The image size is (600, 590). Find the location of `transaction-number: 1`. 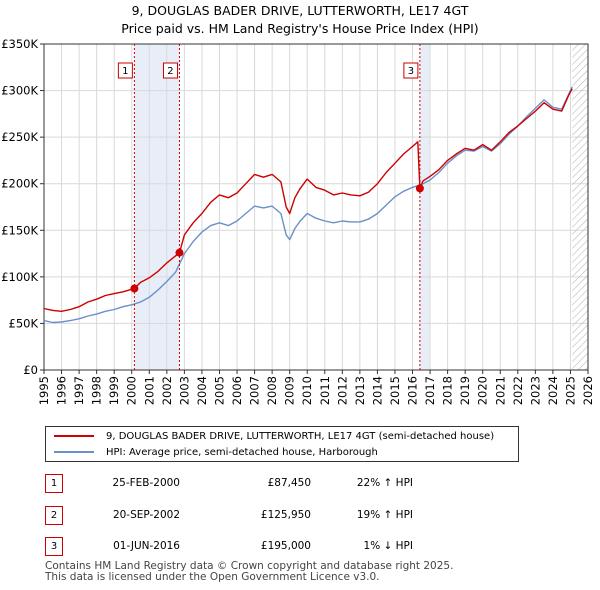

transaction-number: 1 is located at coordinates (54, 483).